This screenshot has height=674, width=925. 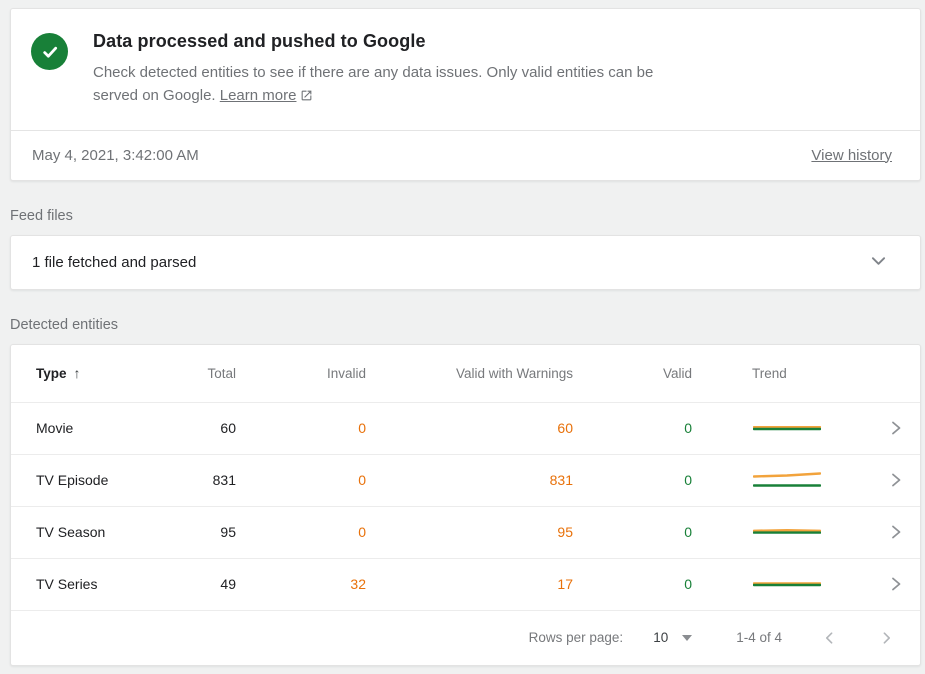 What do you see at coordinates (514, 373) in the screenshot?
I see `column-header-valid-with-warnings: Valid with Warnings` at bounding box center [514, 373].